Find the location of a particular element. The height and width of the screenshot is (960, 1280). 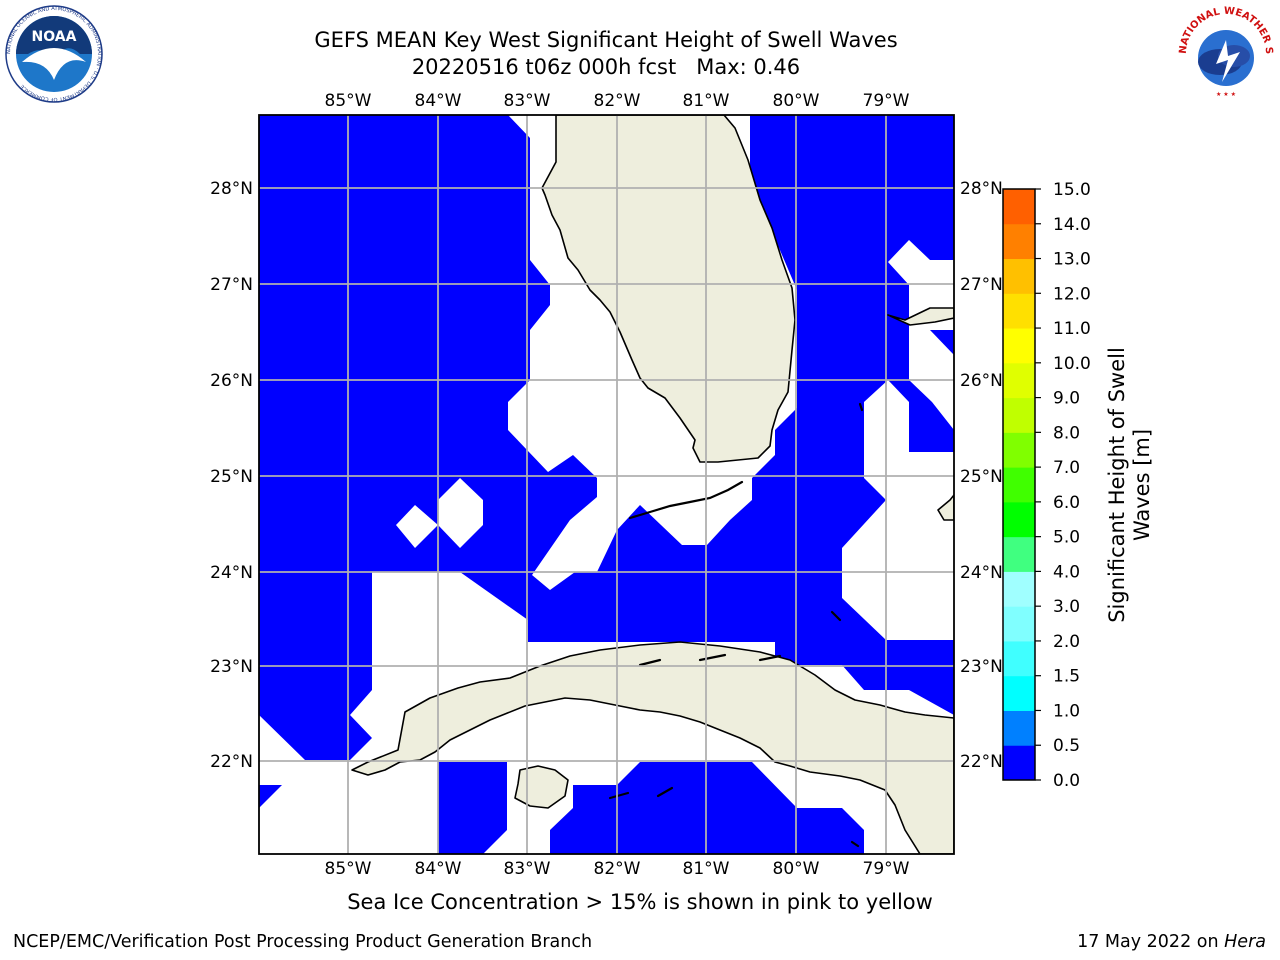

chart-subtitle: 20220516 t06z 000h fcst Max: 0.46 is located at coordinates (606, 67).